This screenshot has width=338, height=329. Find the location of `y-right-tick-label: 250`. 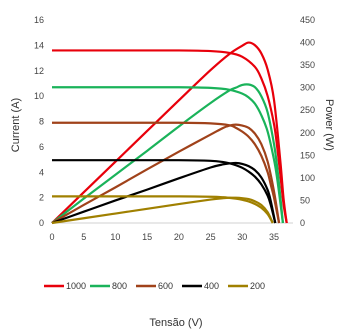

y-right-tick-label: 250 is located at coordinates (307, 110).